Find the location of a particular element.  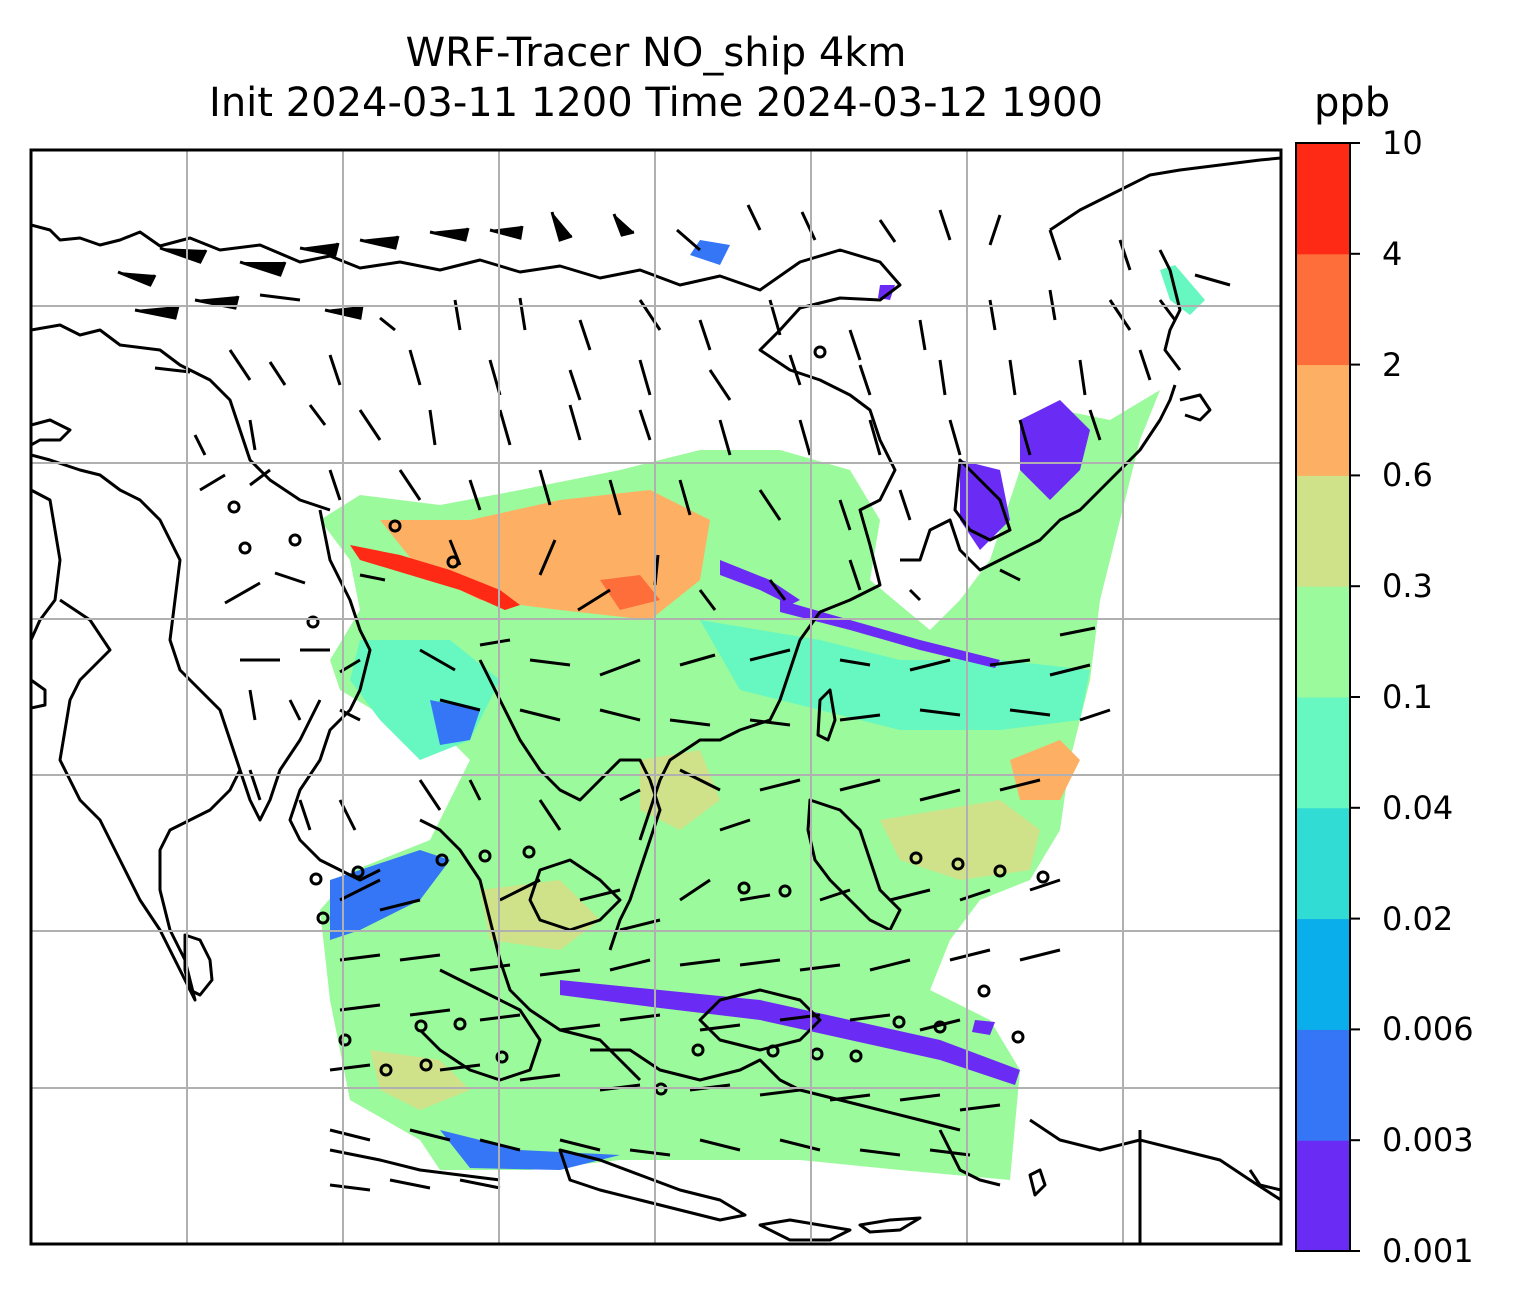

colorbar-tick-label: 0.001 is located at coordinates (1428, 1251).